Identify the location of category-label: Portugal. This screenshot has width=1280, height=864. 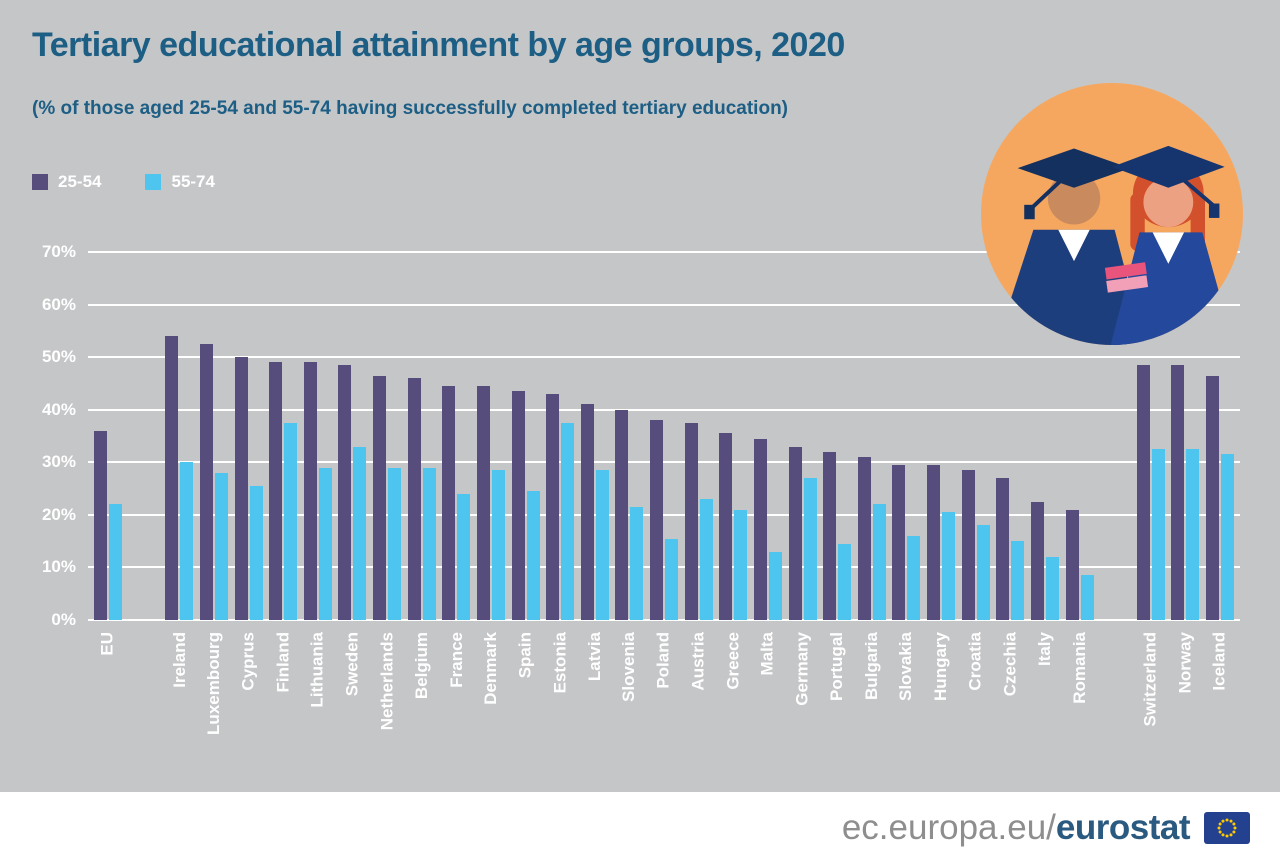
(837, 666).